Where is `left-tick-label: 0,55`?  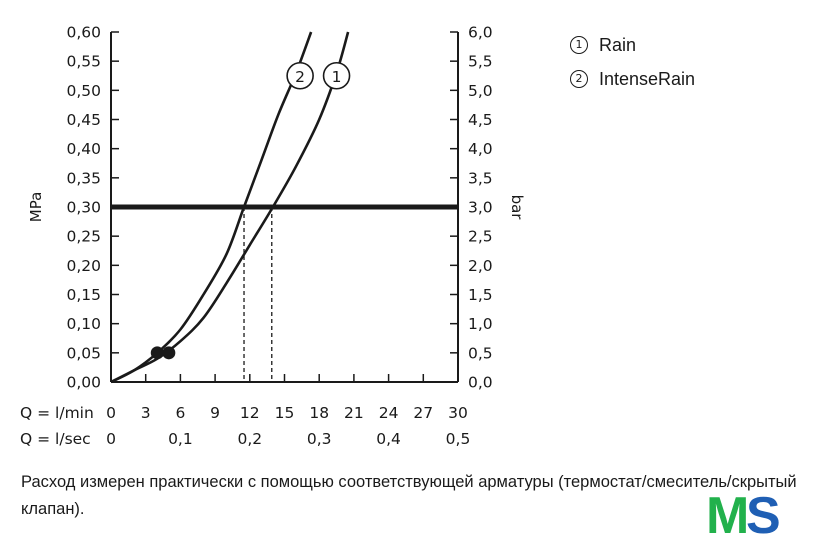
left-tick-label: 0,55 is located at coordinates (83, 62).